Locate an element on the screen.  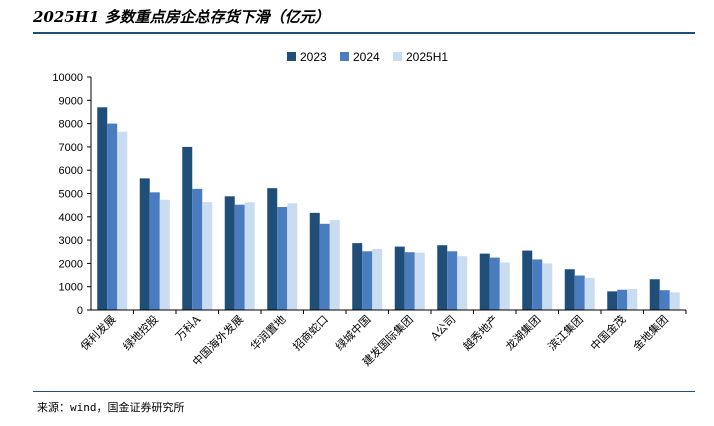
x-tick-label: 龙湖集团 is located at coordinates (522, 332).